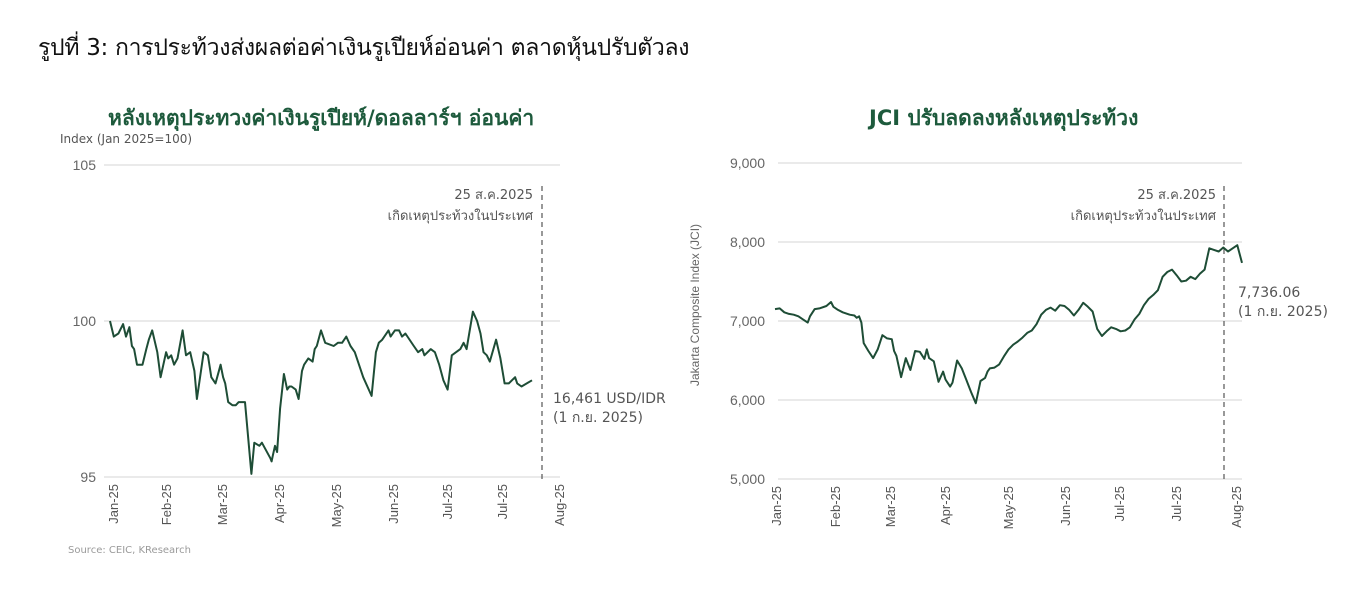 Image resolution: width=1348 pixels, height=597 pixels. Describe the element at coordinates (747, 163) in the screenshot. I see `y-tick-label: 9,000` at that location.